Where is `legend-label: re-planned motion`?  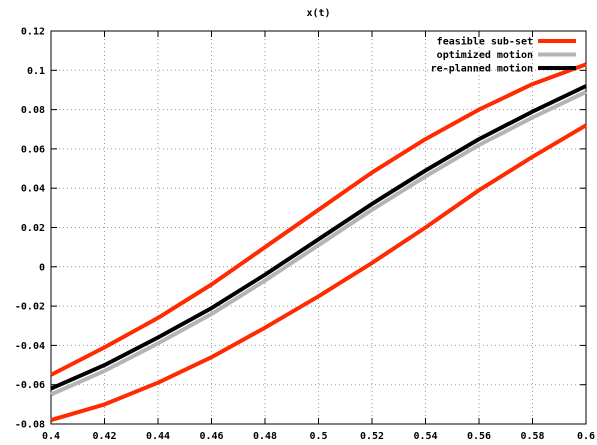 legend-label: re-planned motion is located at coordinates (482, 69).